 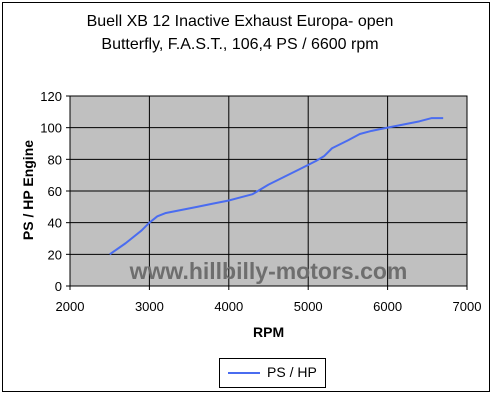 What do you see at coordinates (55, 223) in the screenshot?
I see `y-tick-label: 40` at bounding box center [55, 223].